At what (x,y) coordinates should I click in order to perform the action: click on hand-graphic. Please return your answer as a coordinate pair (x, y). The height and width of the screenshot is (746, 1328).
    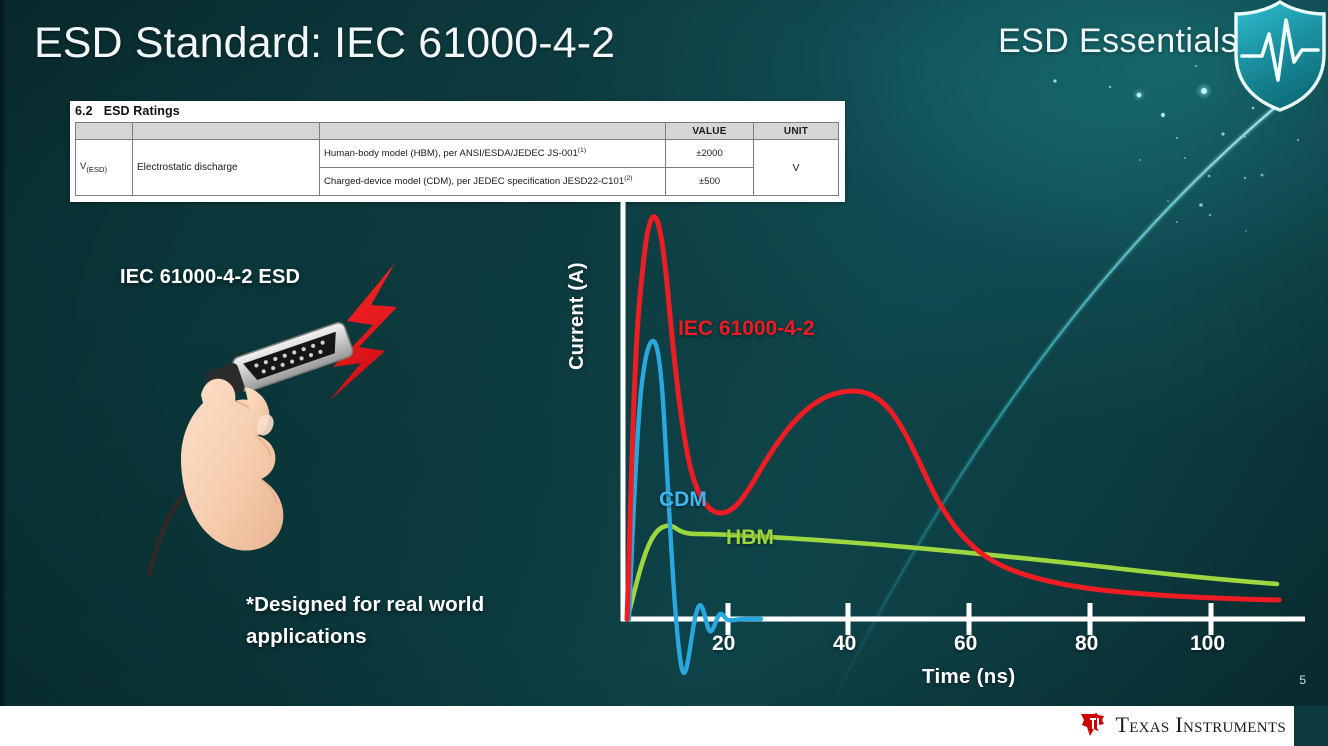
    Looking at the image, I should click on (232, 464).